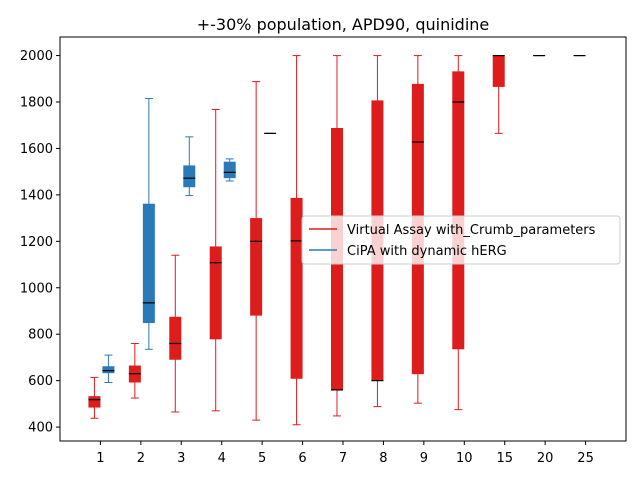  Describe the element at coordinates (181, 458) in the screenshot. I see `x-tick-label: 3` at that location.